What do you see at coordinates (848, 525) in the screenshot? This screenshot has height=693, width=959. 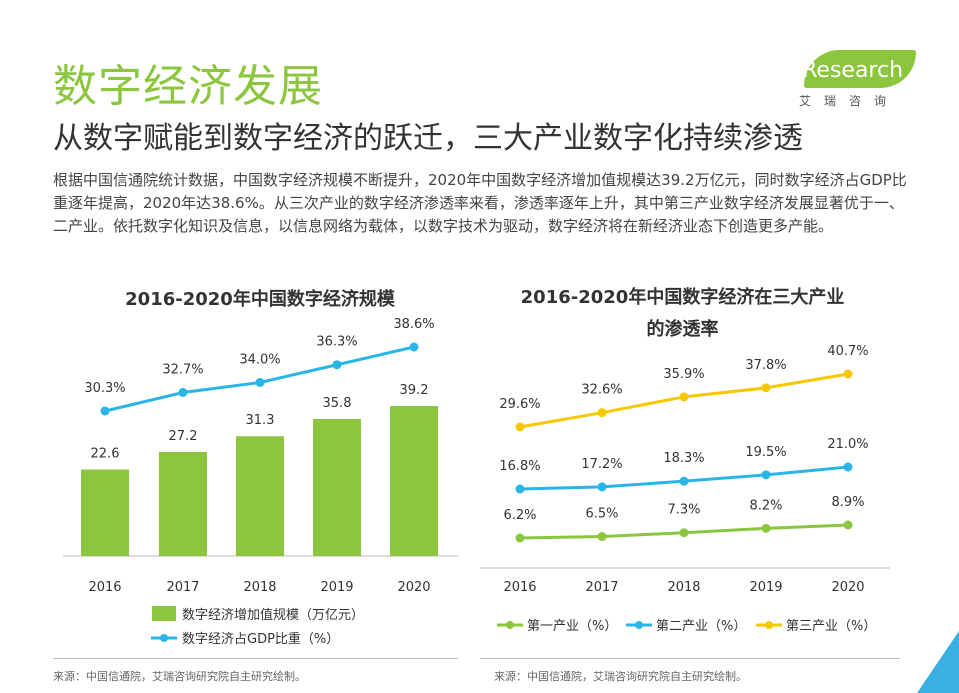 I see `industry-1-point-2020` at bounding box center [848, 525].